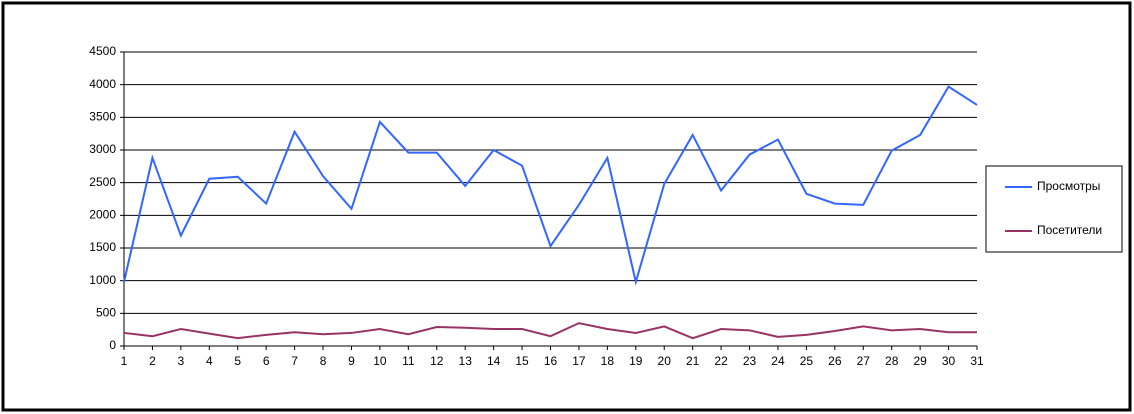 This screenshot has width=1134, height=414. I want to click on x-tick-label: 26, so click(835, 361).